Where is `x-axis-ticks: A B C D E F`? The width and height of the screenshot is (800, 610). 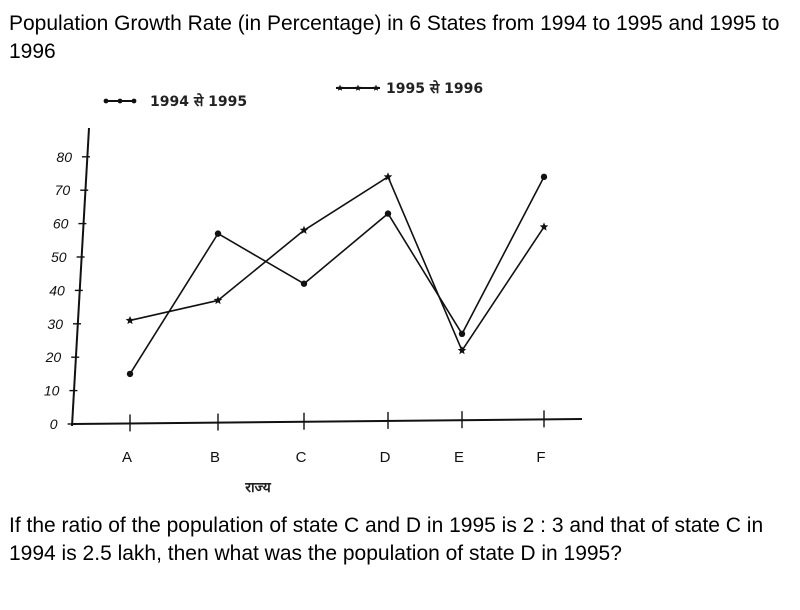 x-axis-ticks: A B C D E F is located at coordinates (334, 438).